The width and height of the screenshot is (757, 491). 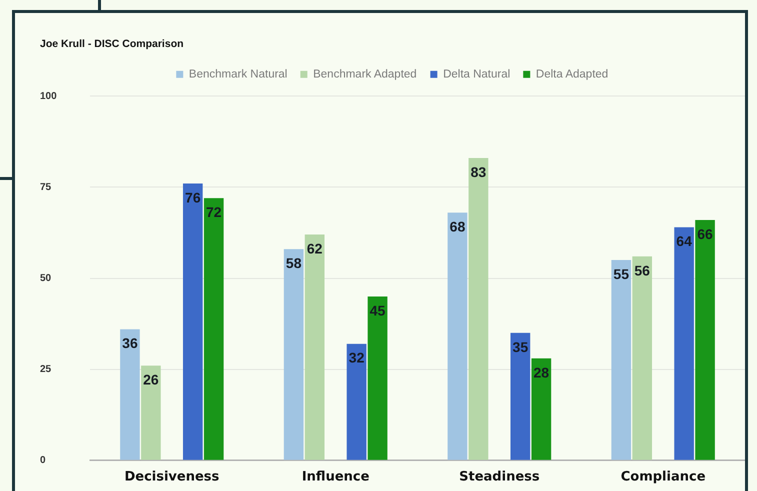 What do you see at coordinates (542, 372) in the screenshot?
I see `data-label: 28` at bounding box center [542, 372].